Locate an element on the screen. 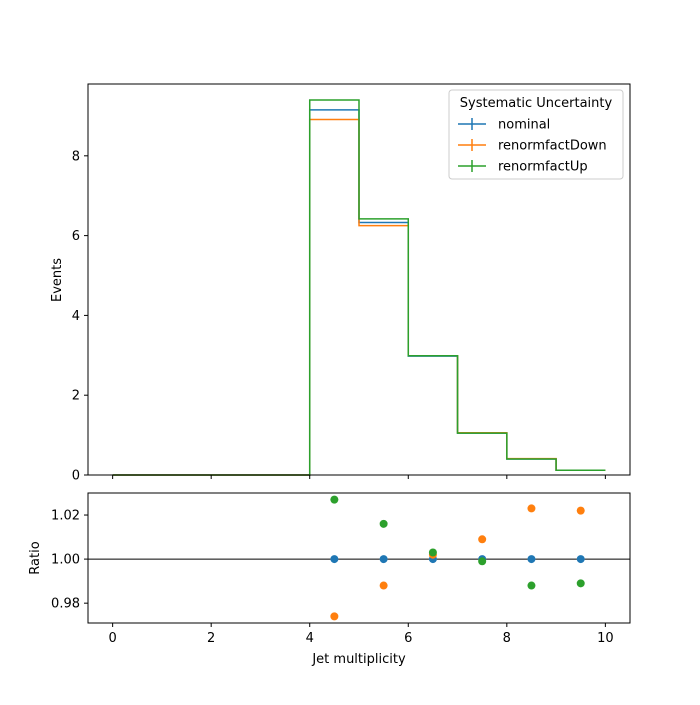  ratio-y-tick-label: 1.02 is located at coordinates (65, 516).